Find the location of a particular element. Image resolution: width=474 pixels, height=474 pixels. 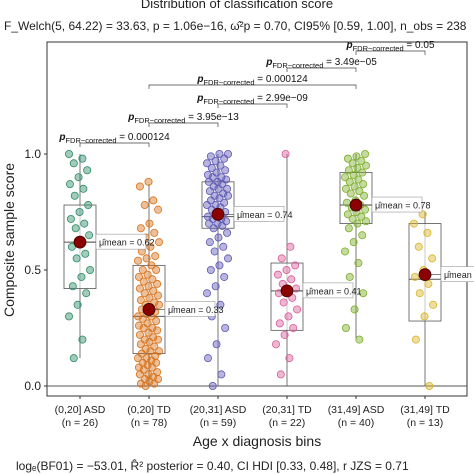

mean-label: μ̂mean = 0.48 is located at coordinates (459, 275).